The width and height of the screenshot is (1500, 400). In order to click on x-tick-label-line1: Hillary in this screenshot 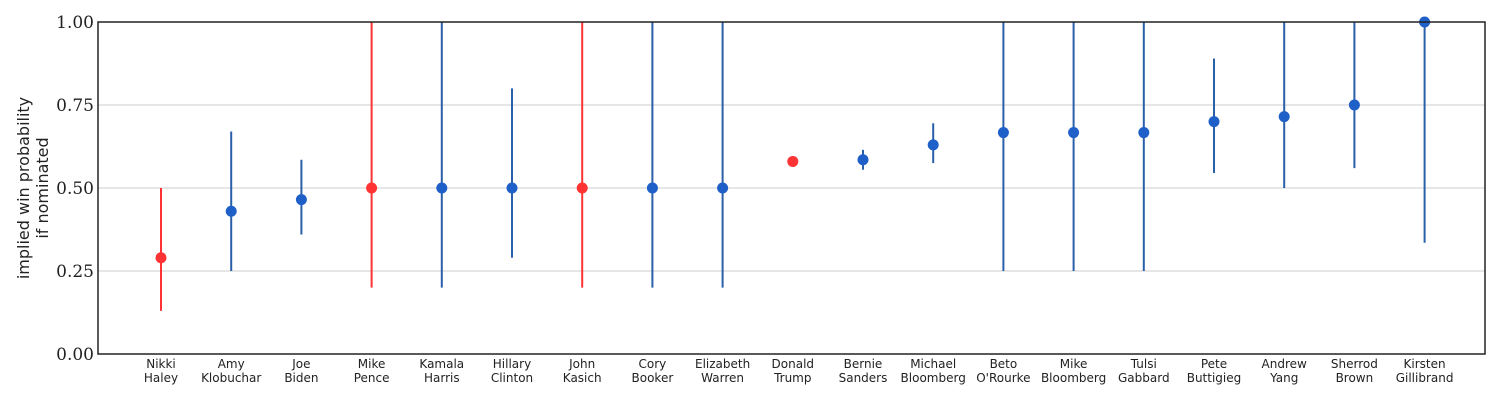, I will do `click(512, 364)`.